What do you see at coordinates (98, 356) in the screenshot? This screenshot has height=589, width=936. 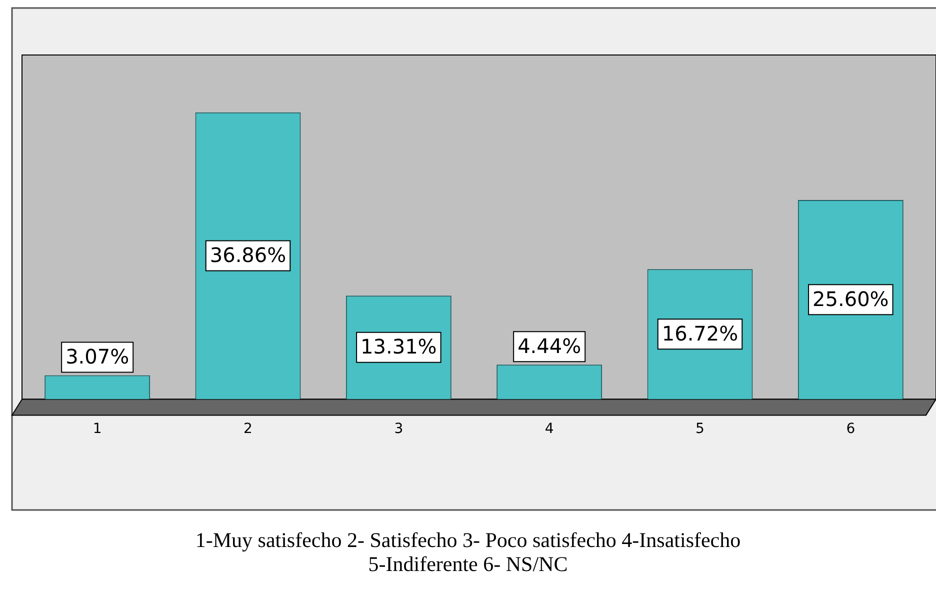 I see `data-label: 3.07%` at bounding box center [98, 356].